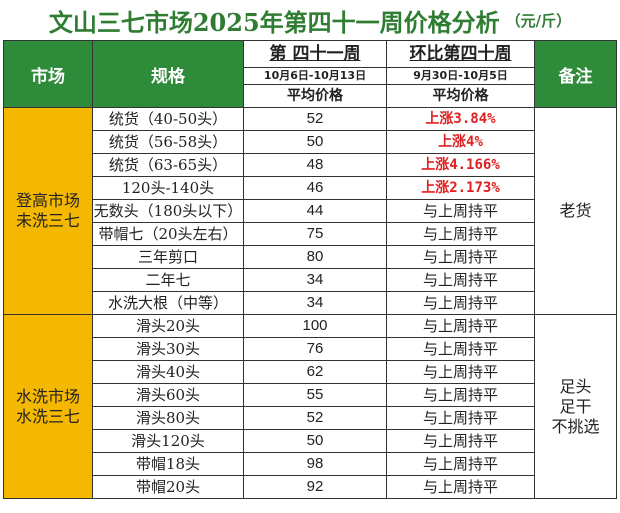 The width and height of the screenshot is (620, 513). Describe the element at coordinates (315, 349) in the screenshot. I see `price-cell: 76` at that location.